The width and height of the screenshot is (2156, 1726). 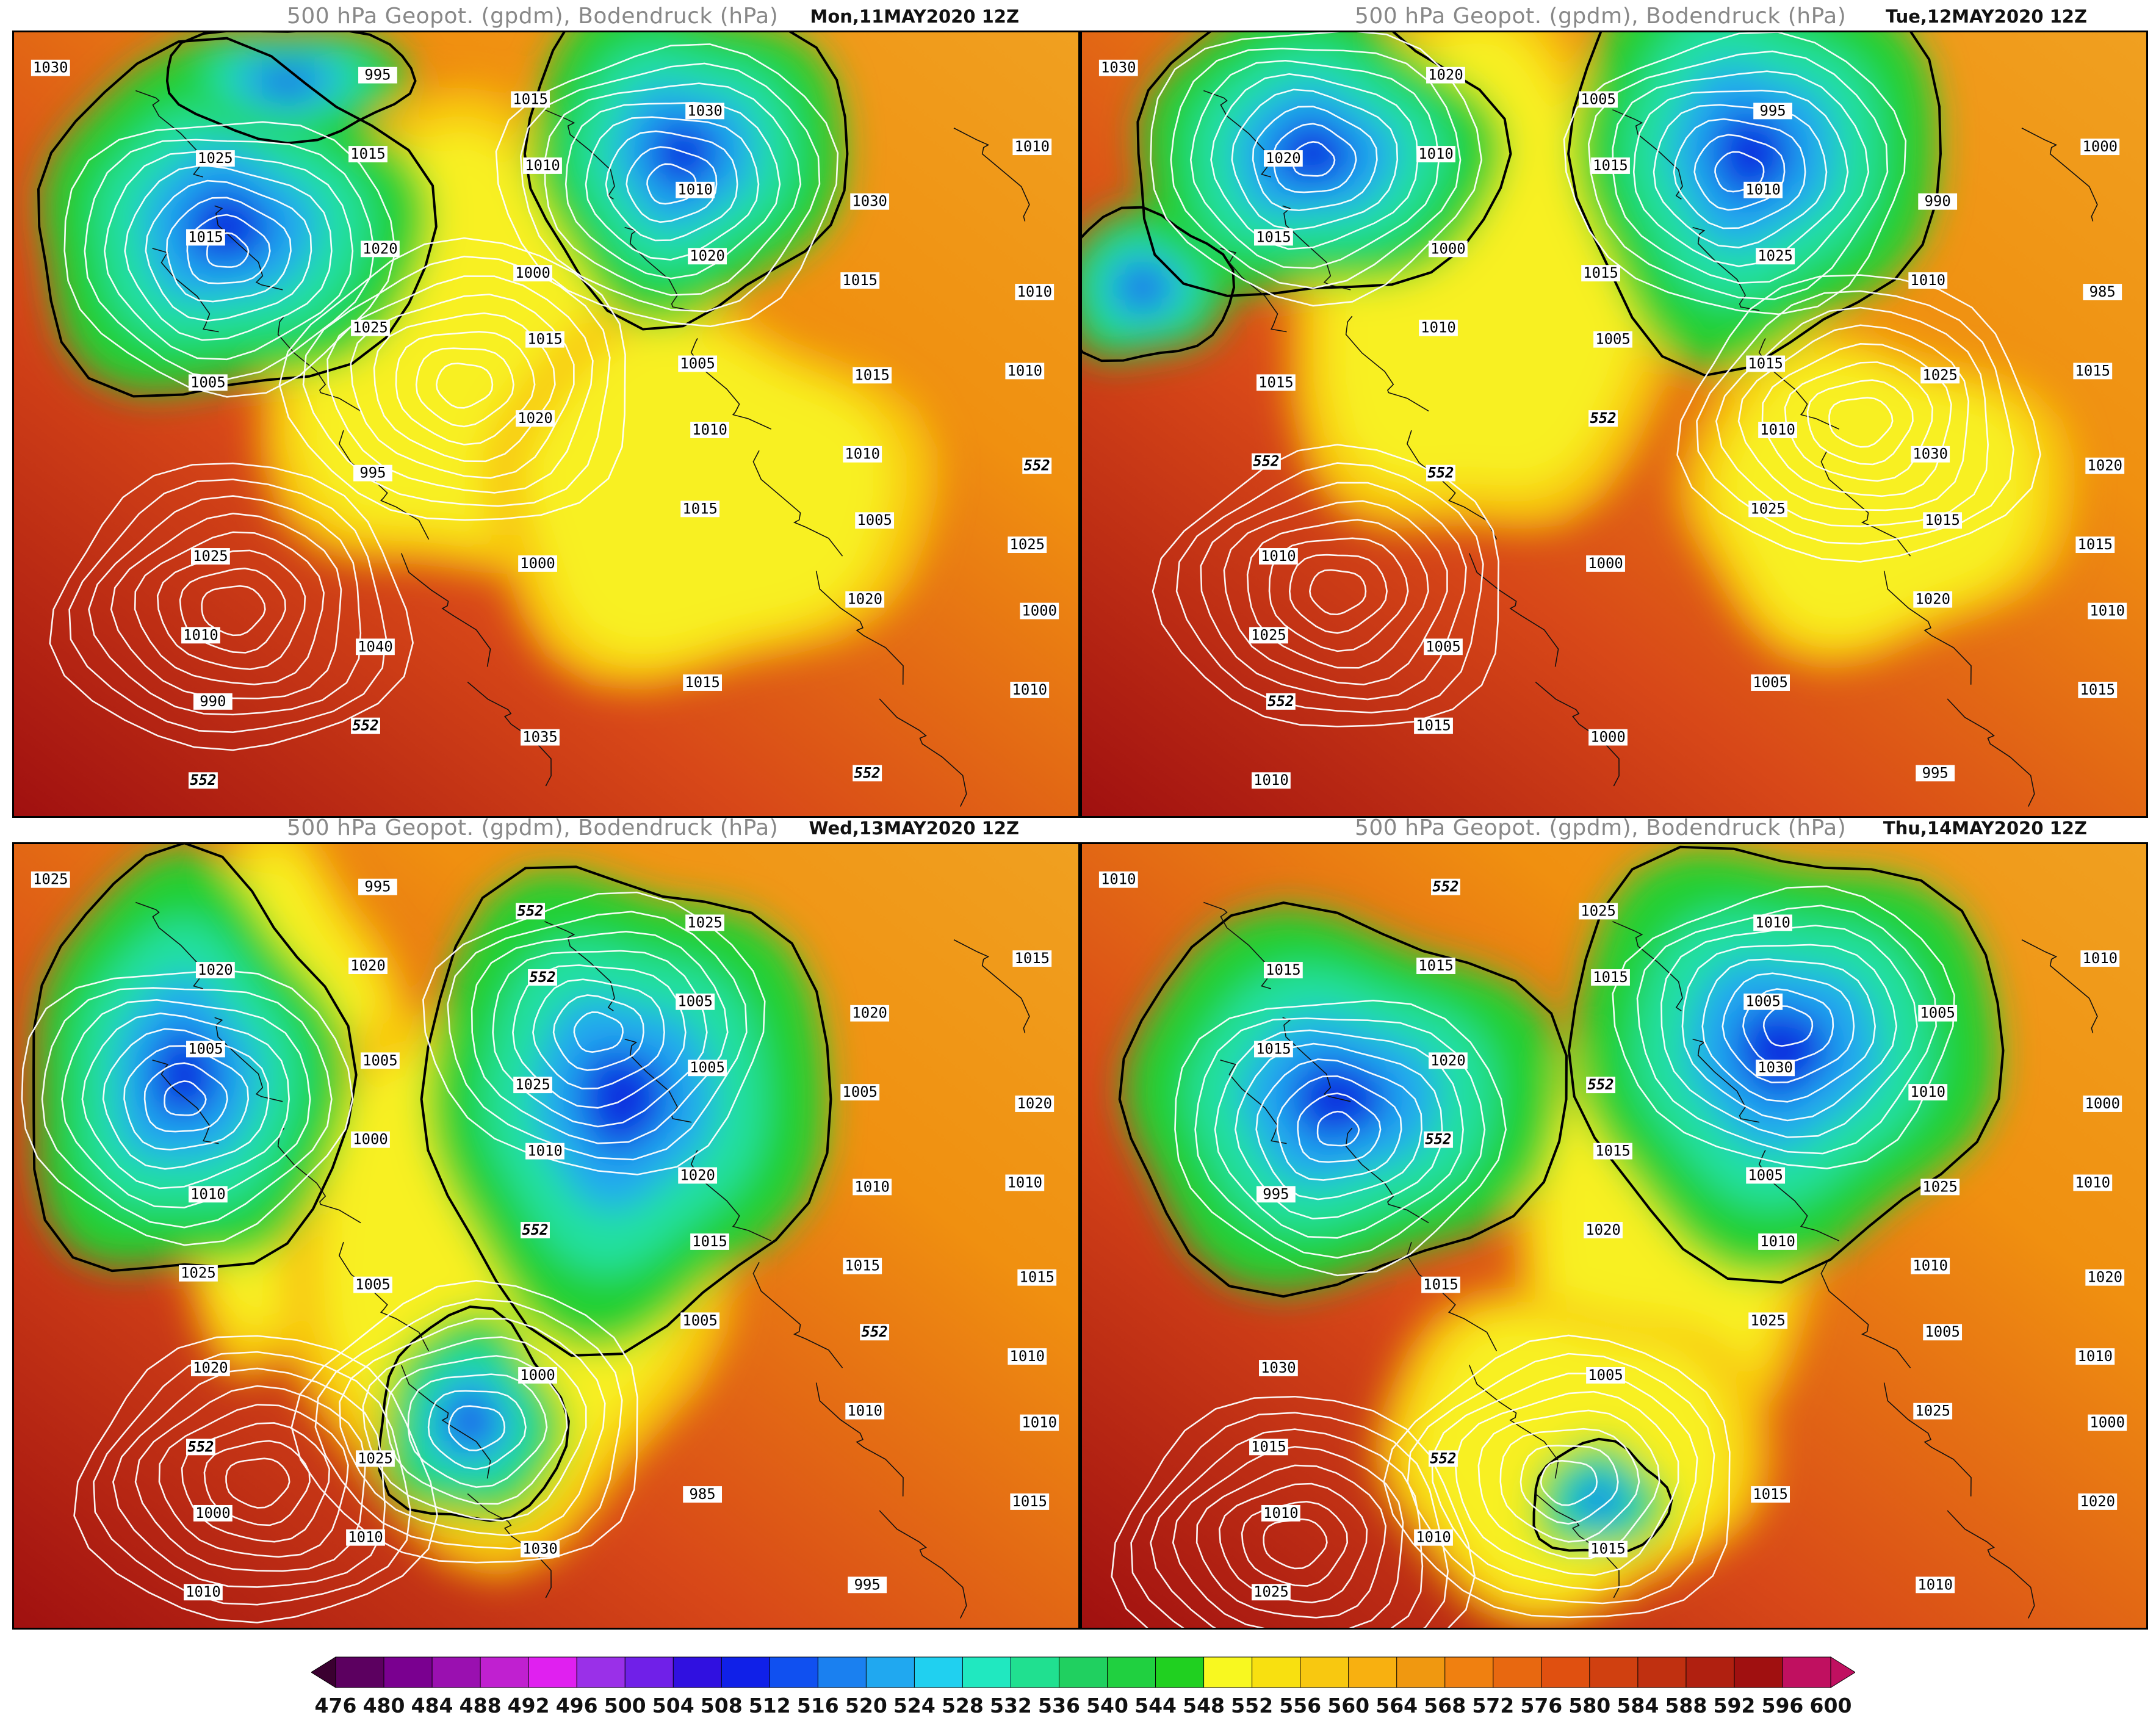 I want to click on colorbar-label: 552, so click(x=1252, y=1706).